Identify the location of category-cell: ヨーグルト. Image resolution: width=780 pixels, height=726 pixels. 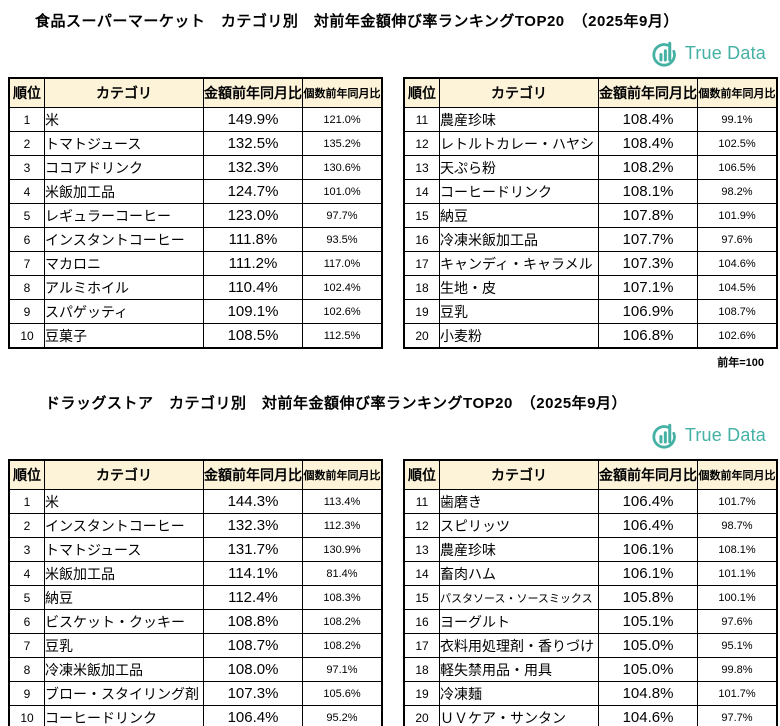
(519, 621).